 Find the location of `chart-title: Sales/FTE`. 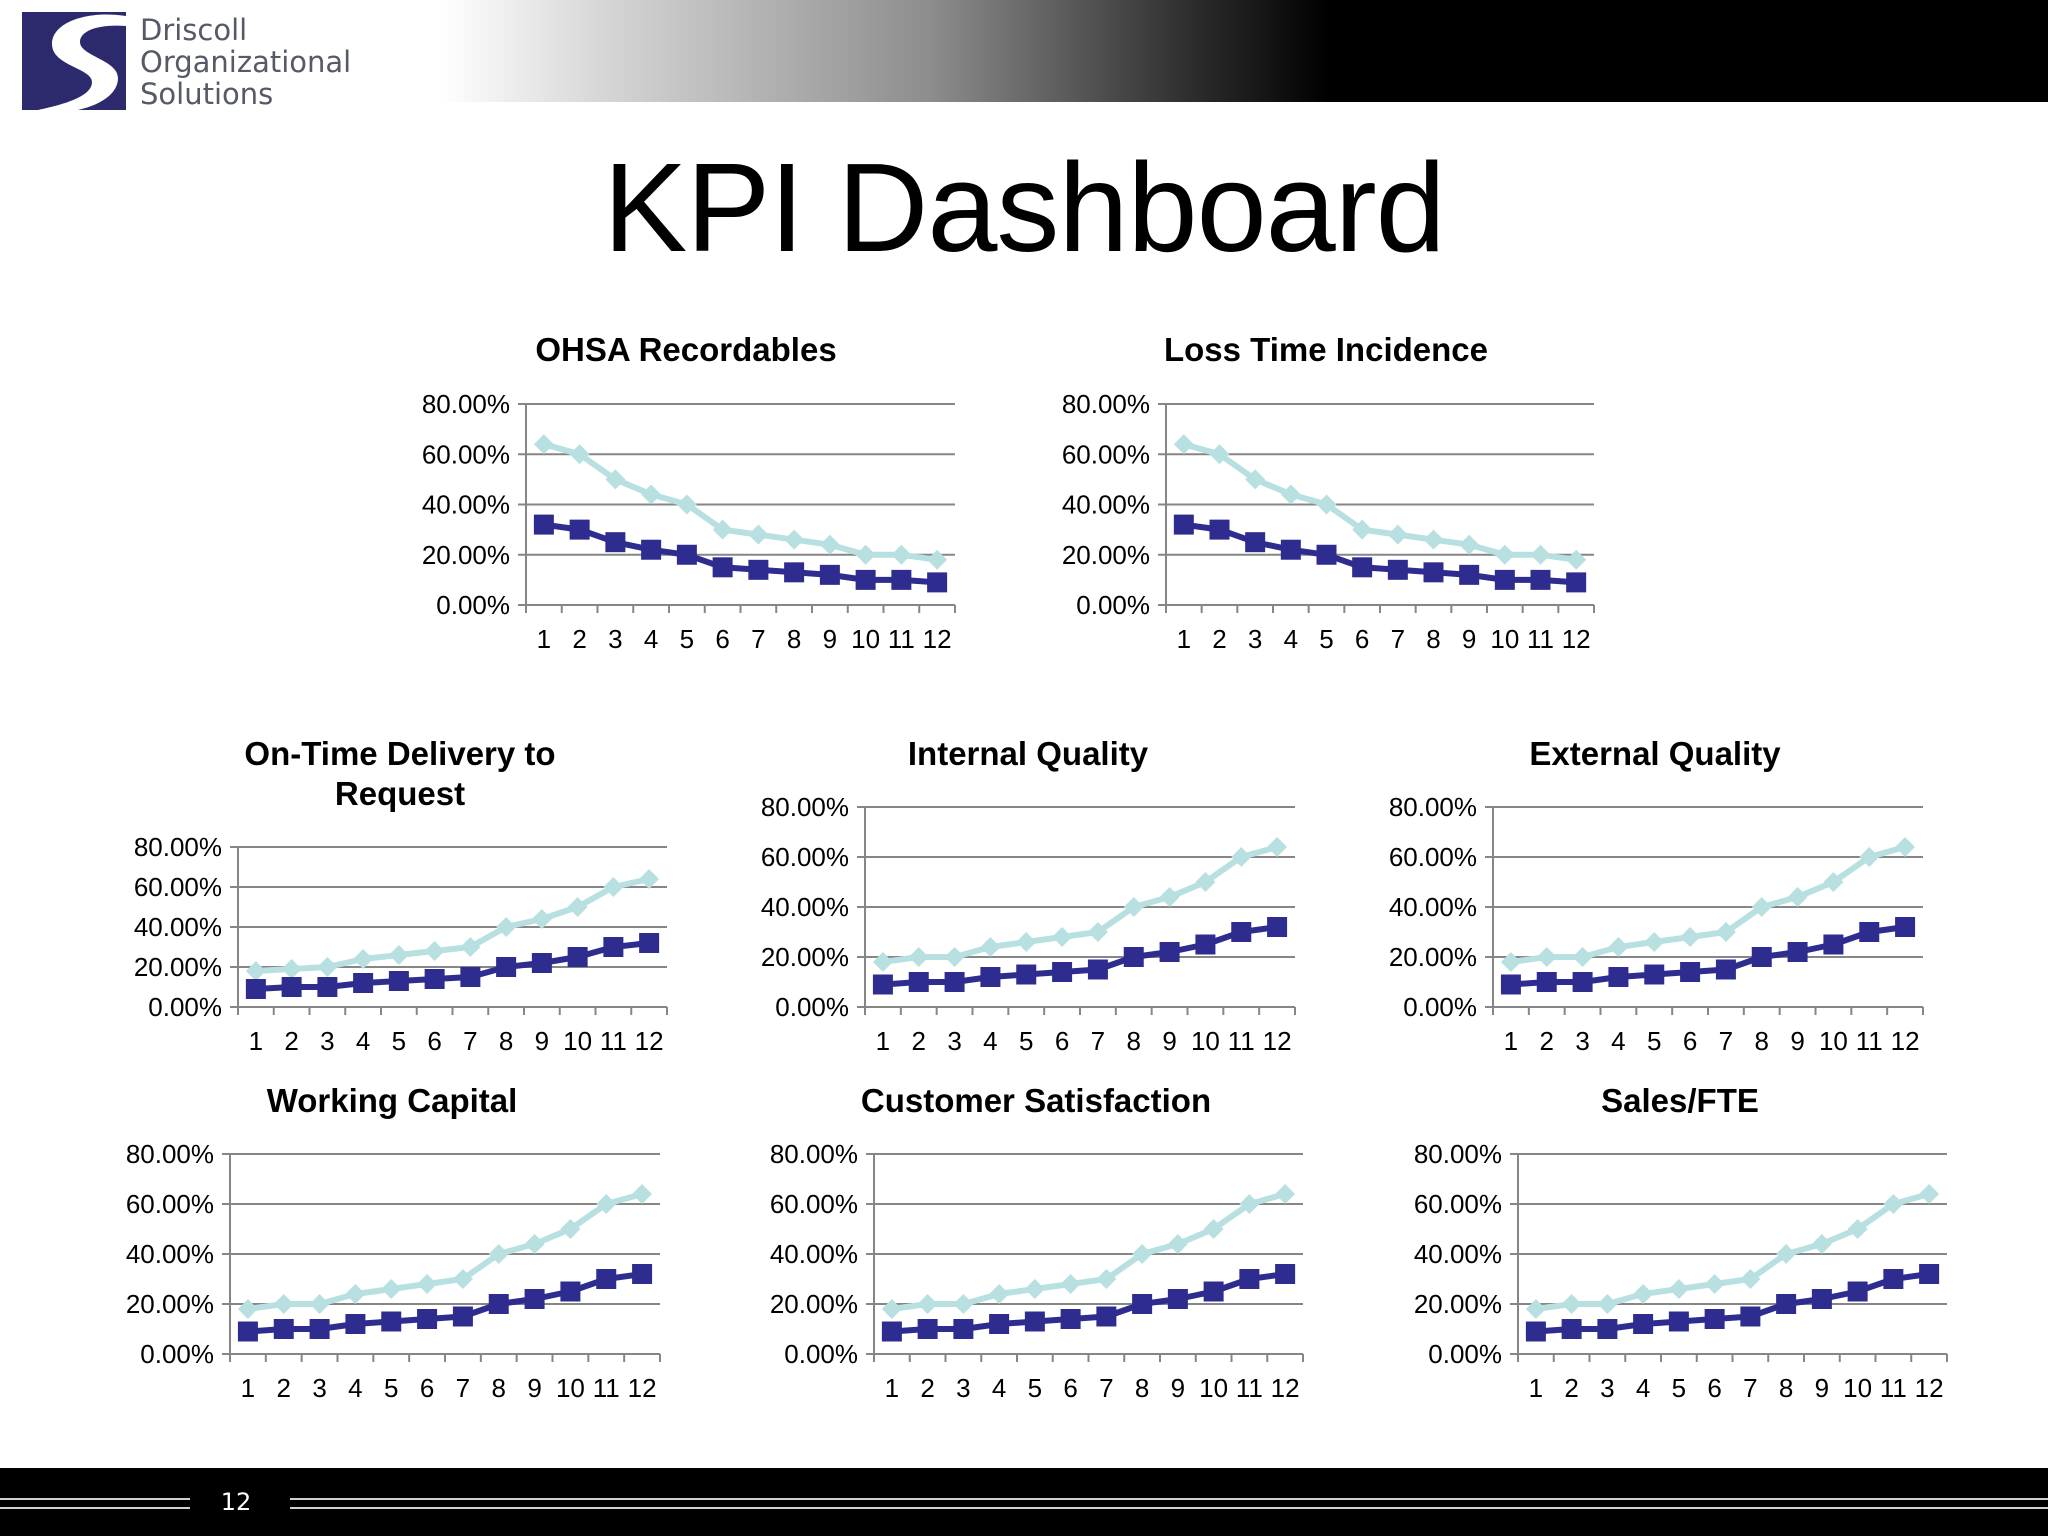

chart-title: Sales/FTE is located at coordinates (1680, 1100).